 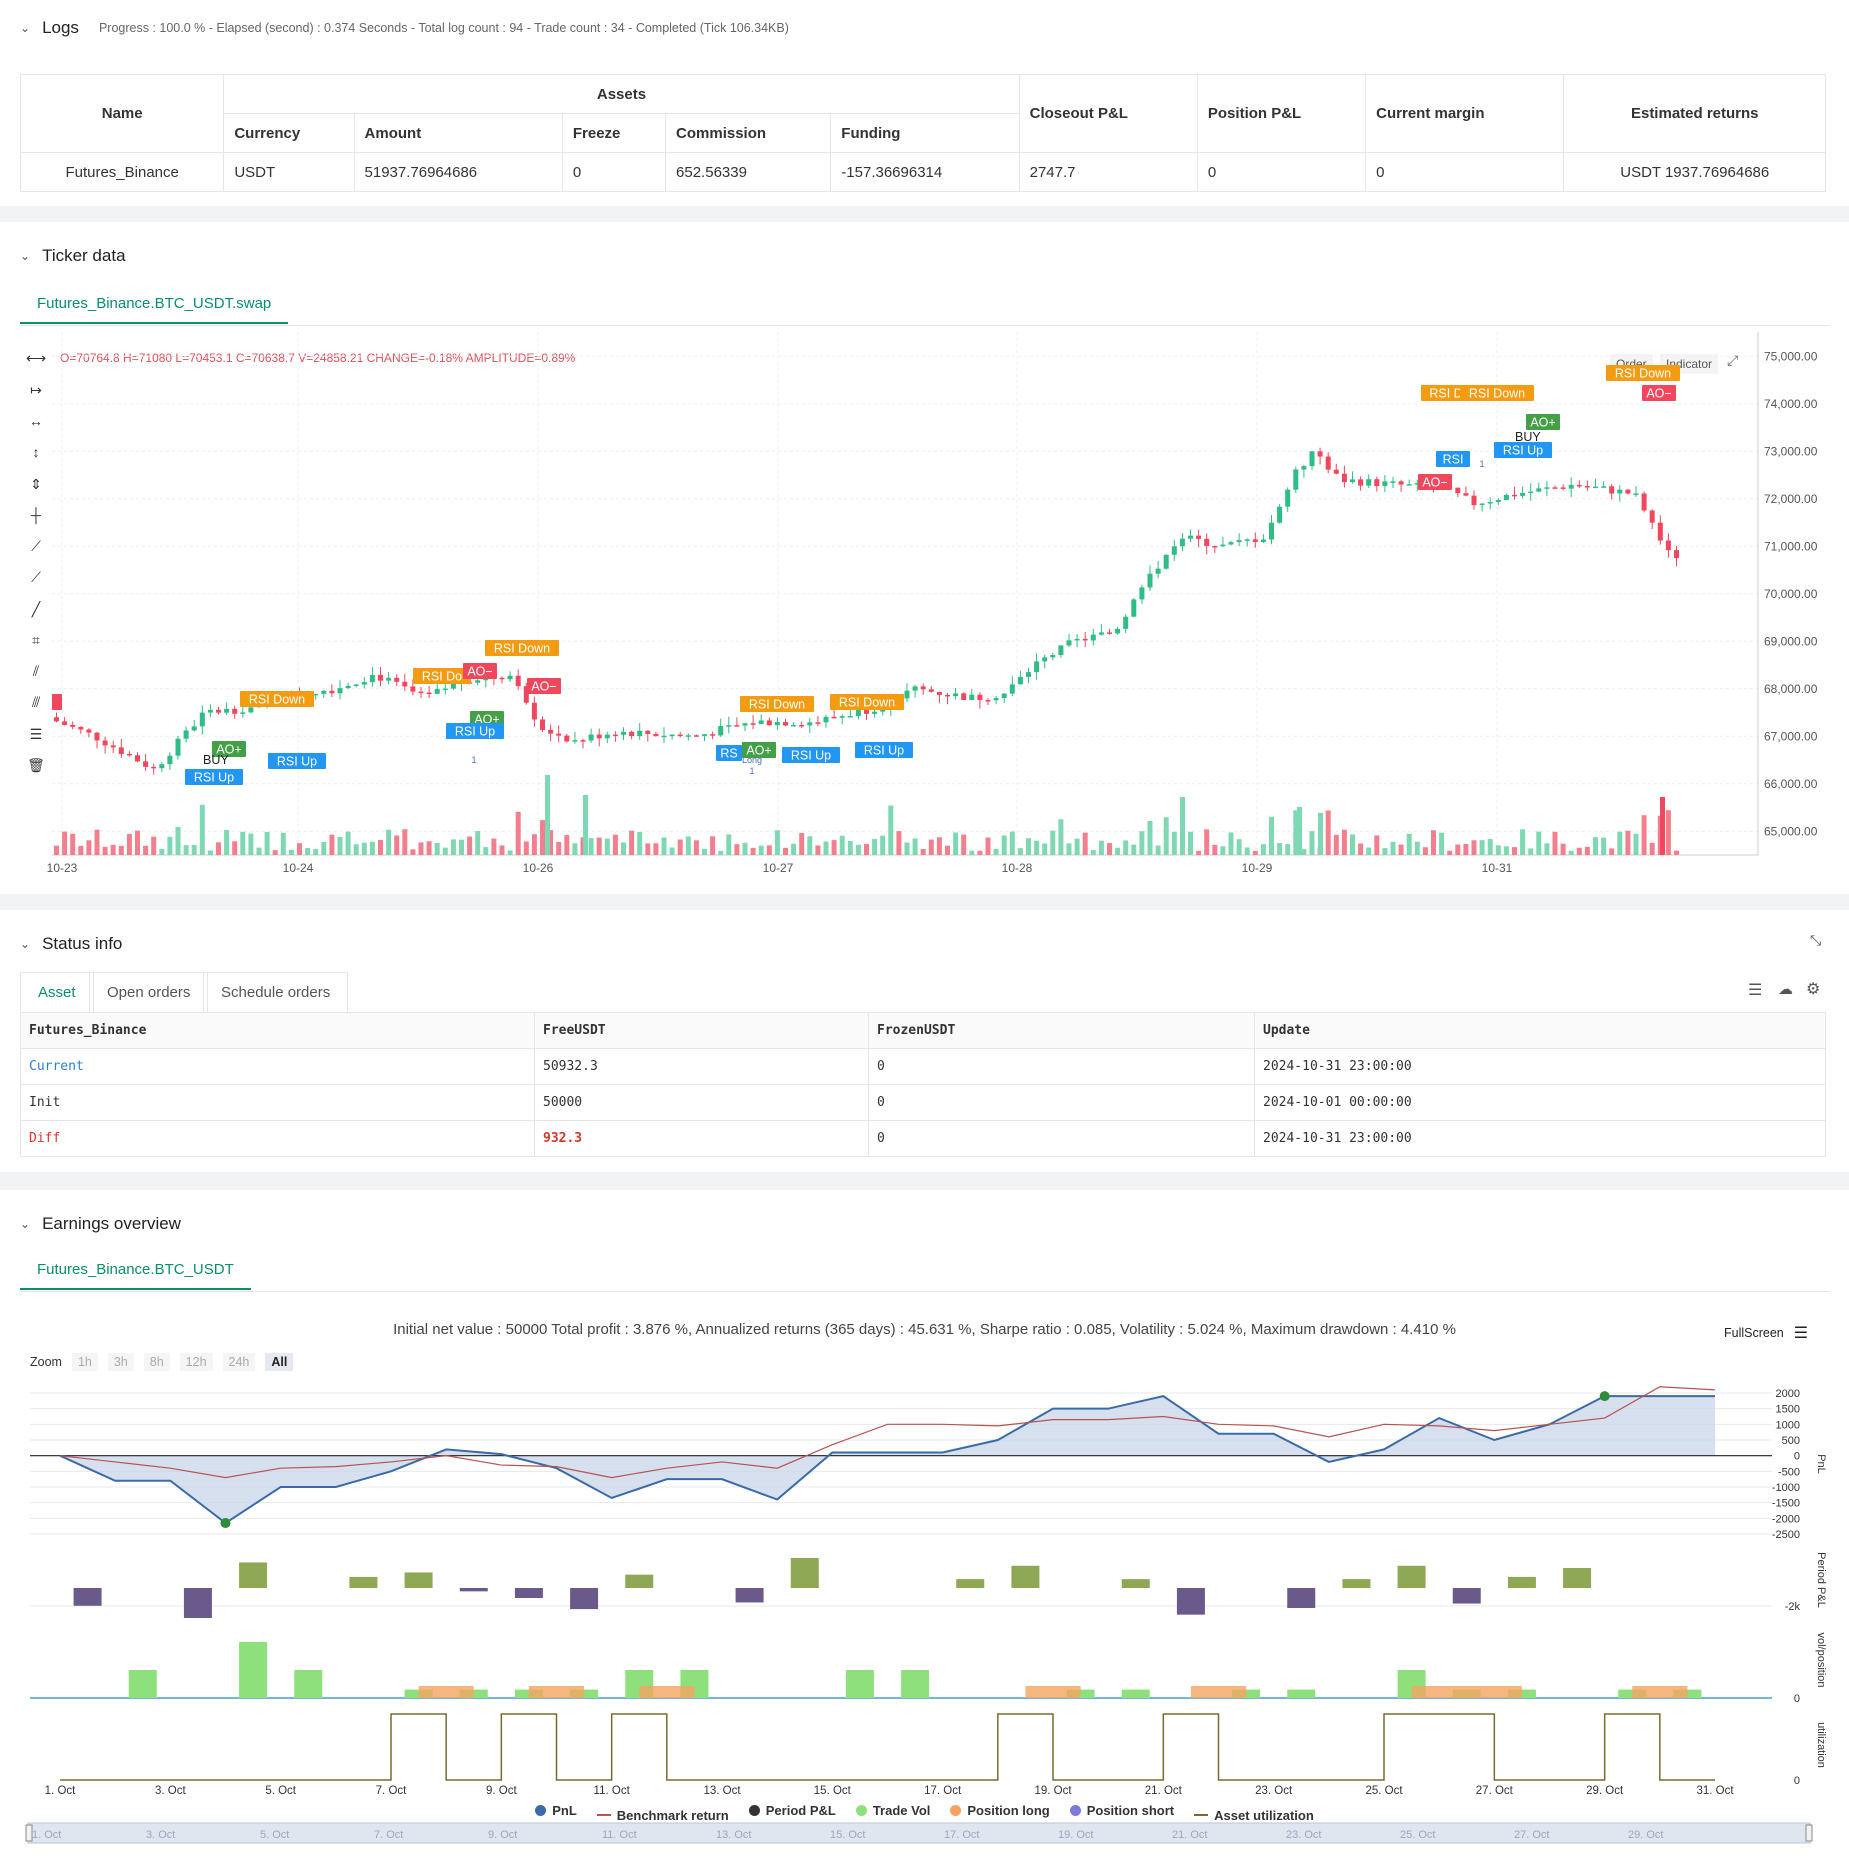 I want to click on collapse-icon: ⤡, so click(x=1816, y=940).